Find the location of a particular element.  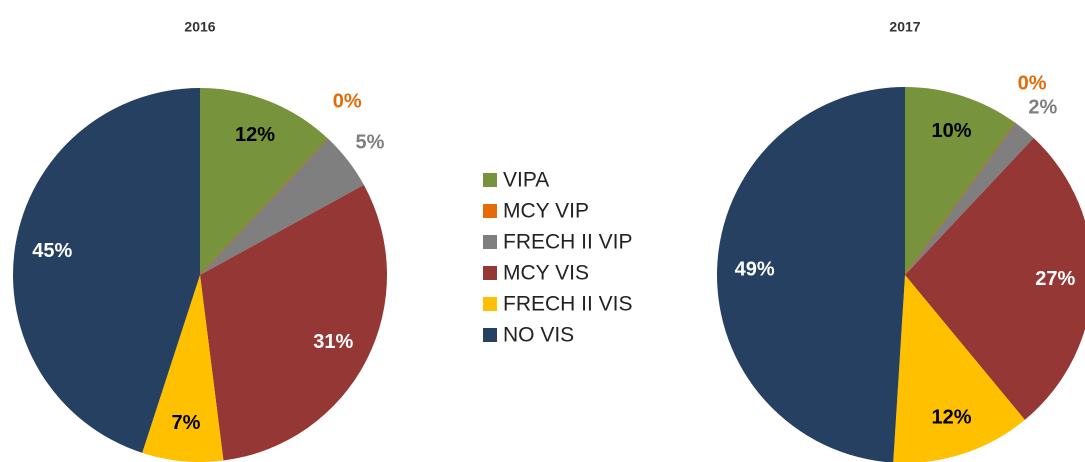

data-label: 2% is located at coordinates (1042, 108).